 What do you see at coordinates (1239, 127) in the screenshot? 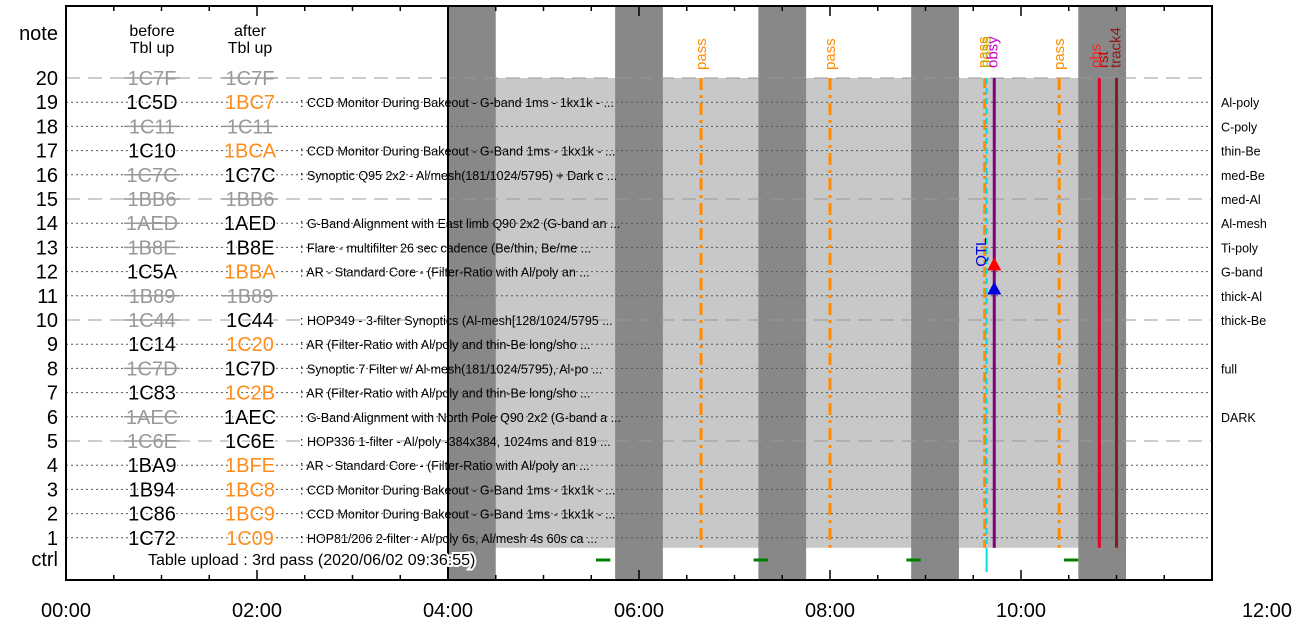
I see `row-filter-label: C-poly` at bounding box center [1239, 127].